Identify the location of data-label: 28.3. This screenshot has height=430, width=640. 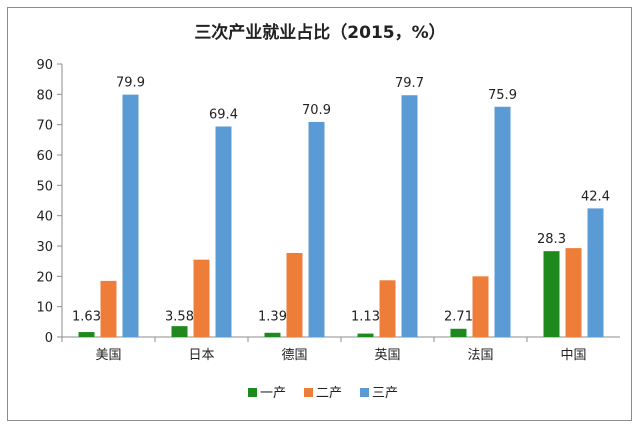
(551, 239).